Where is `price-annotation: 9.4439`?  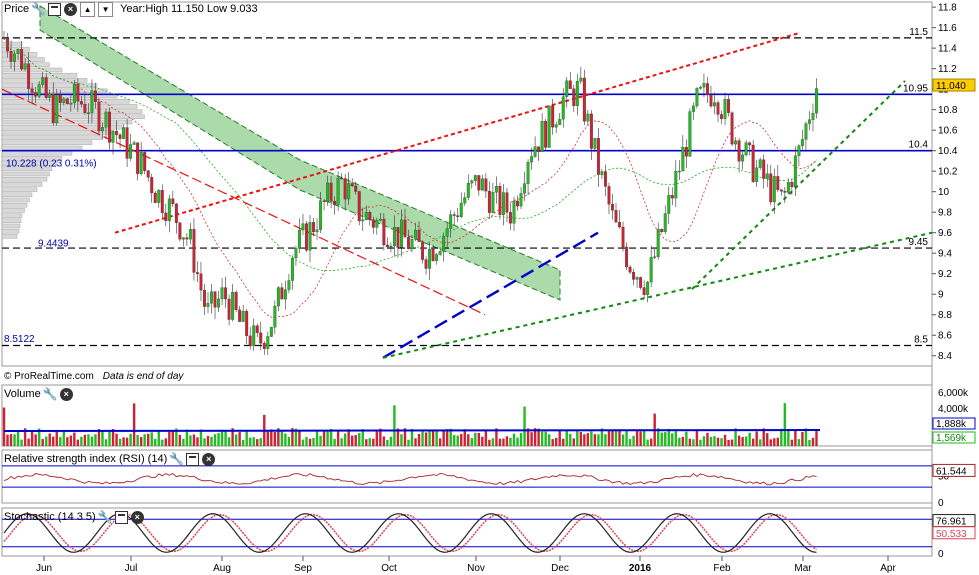 price-annotation: 9.4439 is located at coordinates (53, 244).